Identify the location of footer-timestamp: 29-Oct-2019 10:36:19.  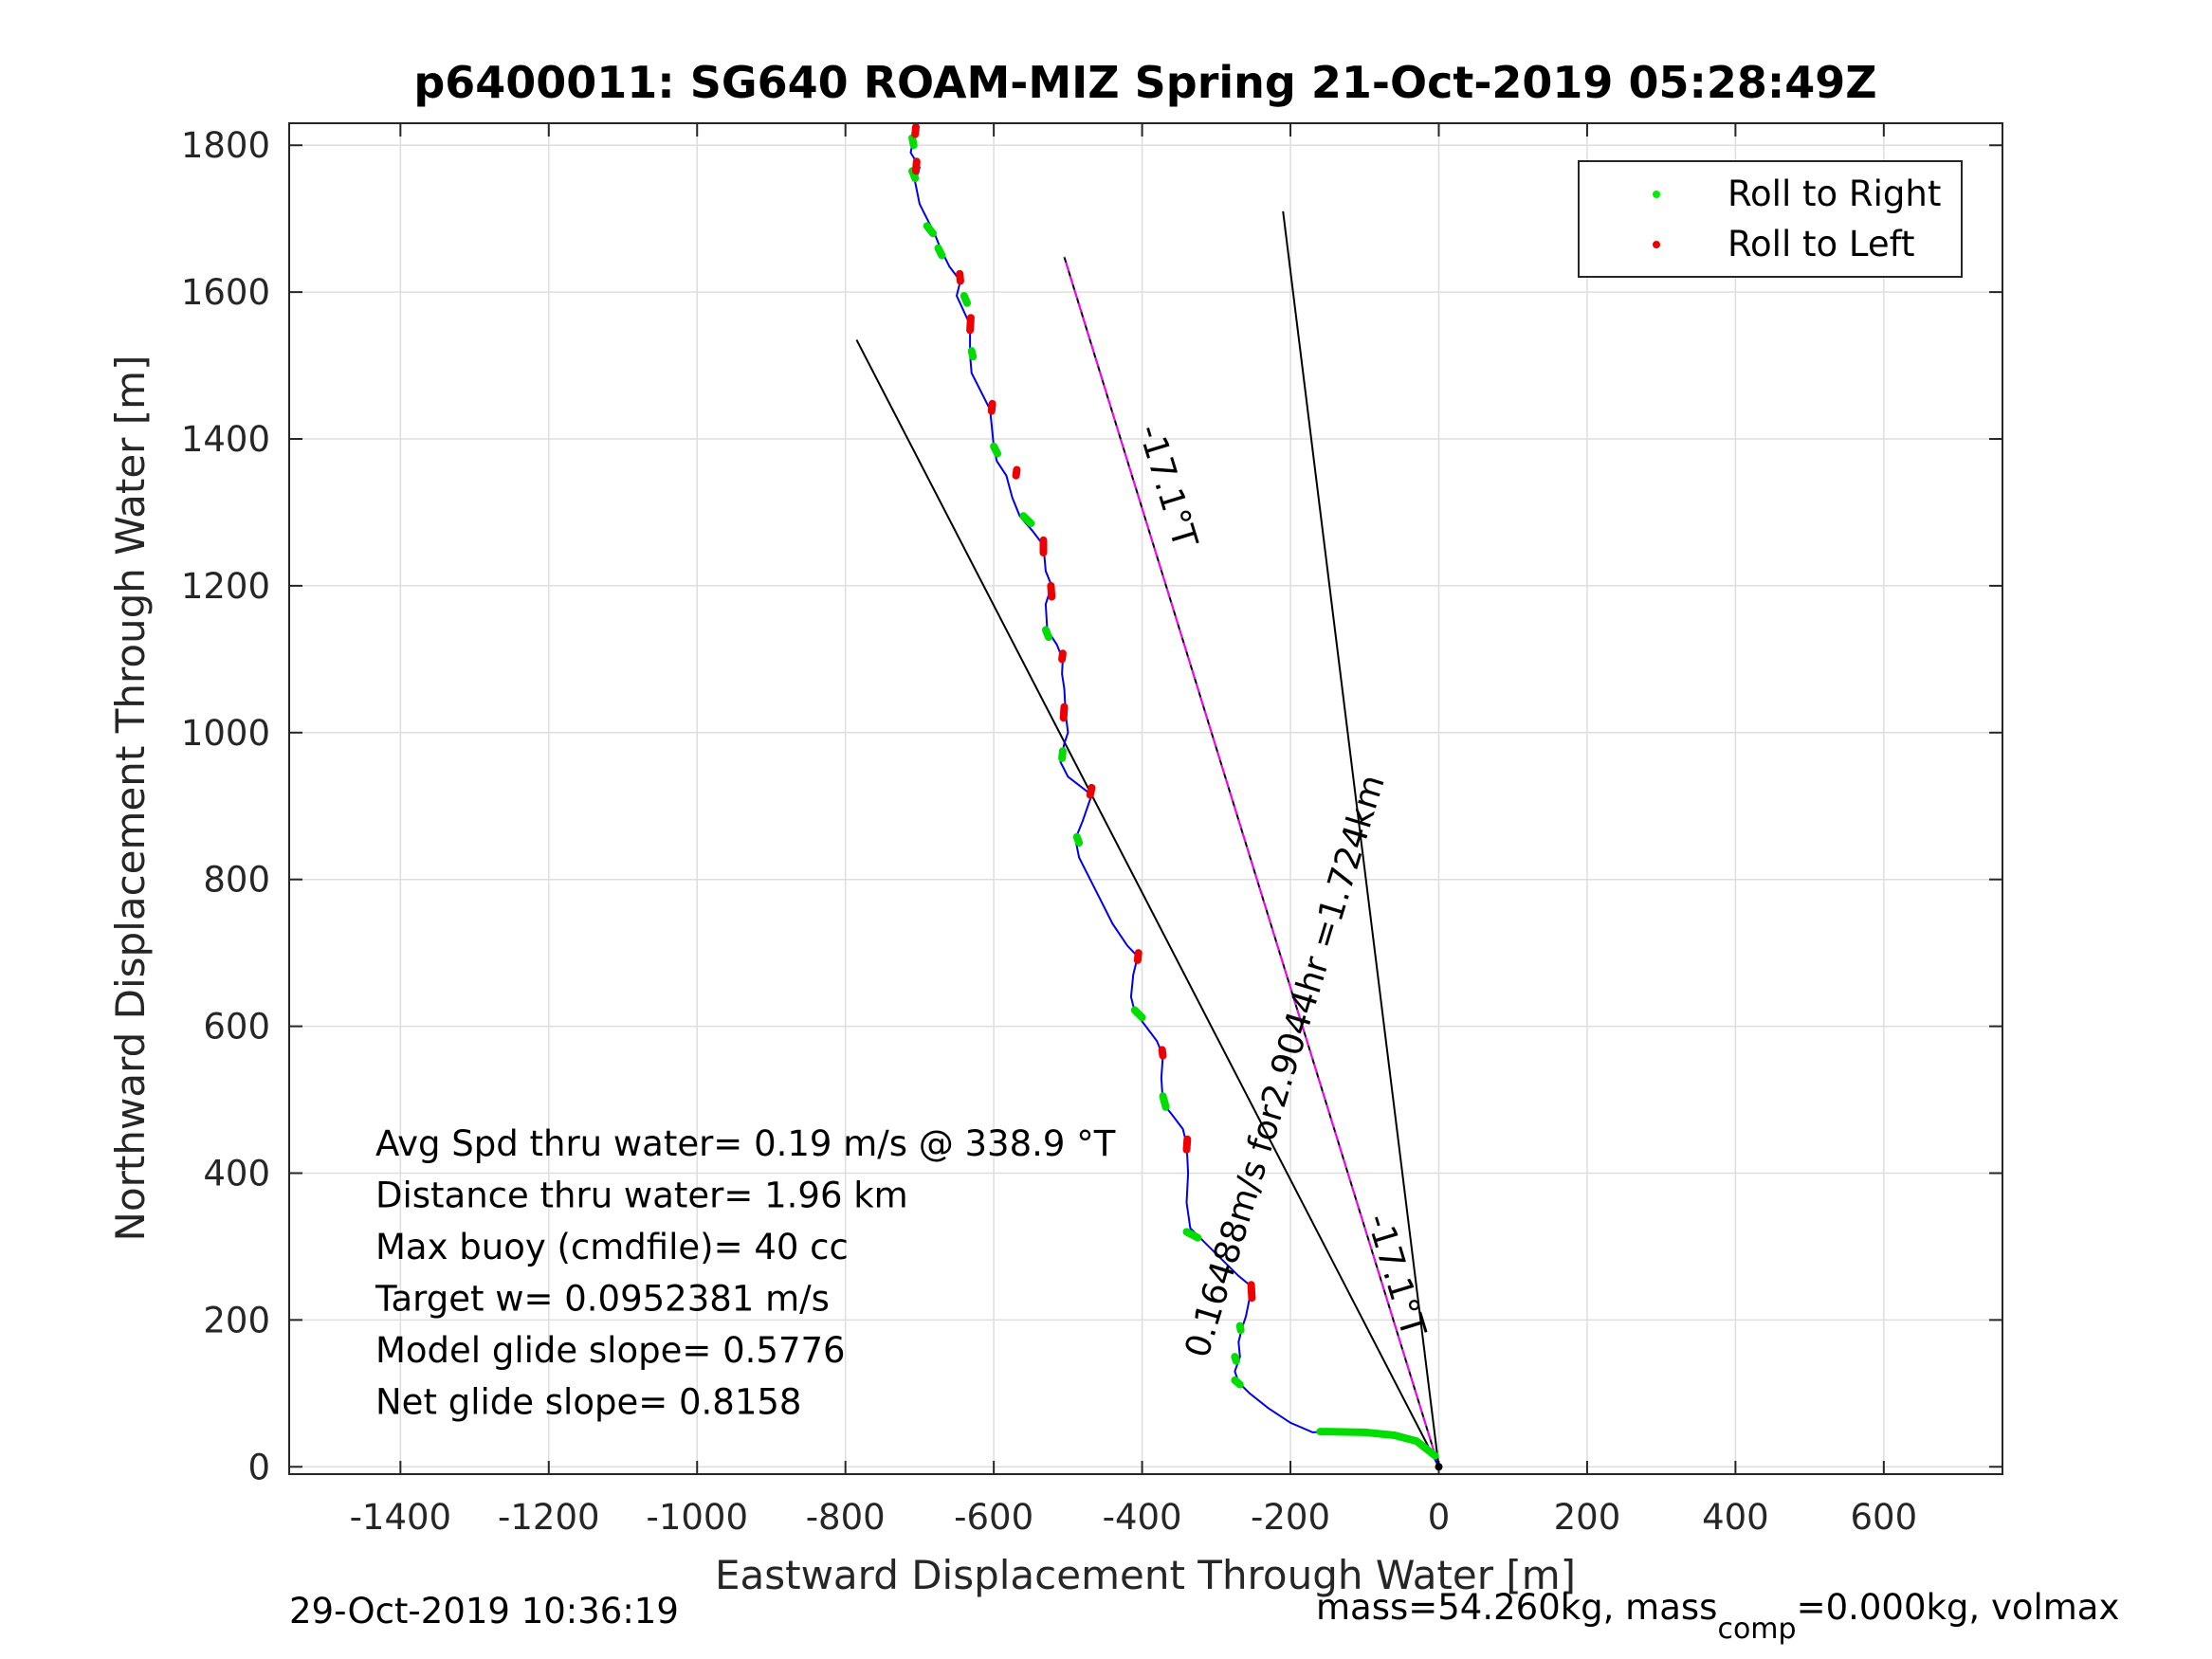
(484, 1611).